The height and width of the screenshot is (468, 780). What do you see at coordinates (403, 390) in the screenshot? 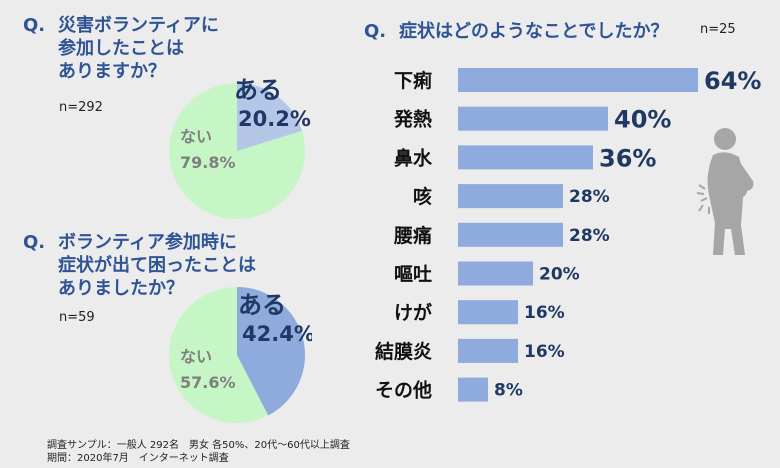
I see `bar-category-label: その他` at bounding box center [403, 390].